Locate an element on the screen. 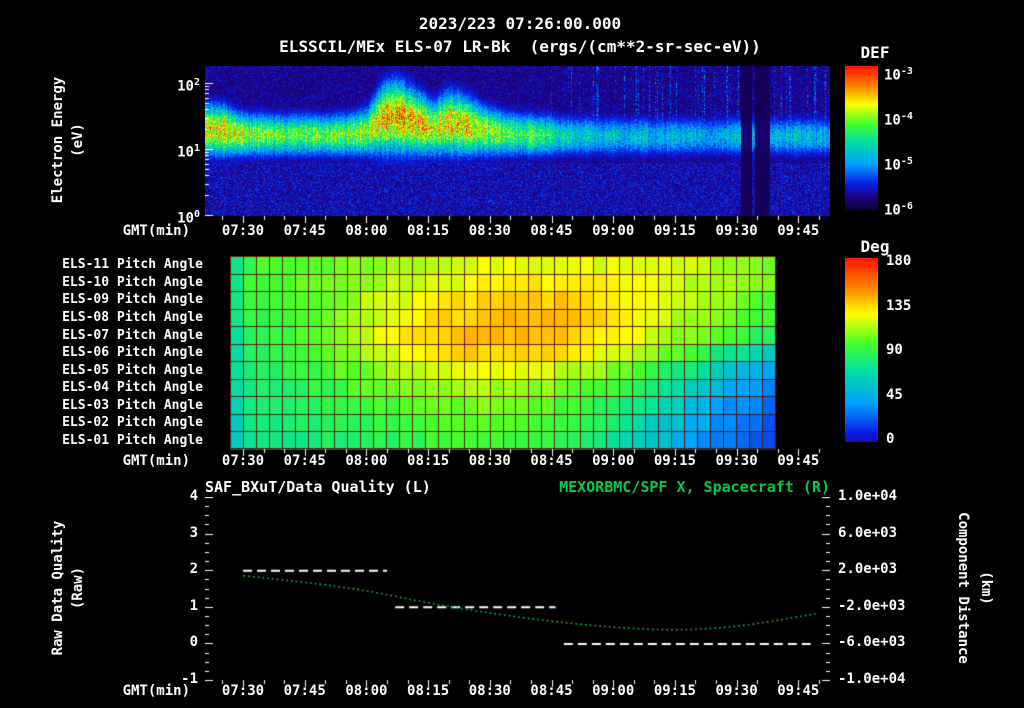 This screenshot has height=708, width=1024. raw-quality-ytick: 4 is located at coordinates (193, 496).